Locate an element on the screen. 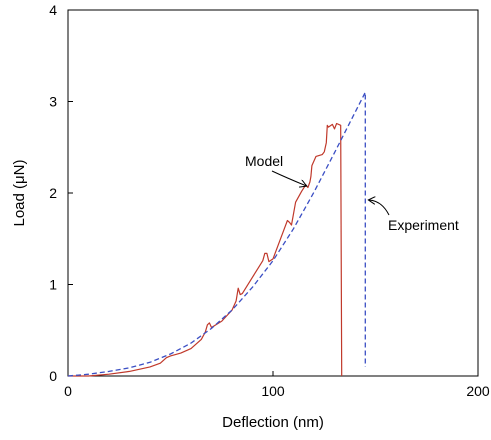 The image size is (491, 440). x-tick-label: 100 is located at coordinates (273, 391).